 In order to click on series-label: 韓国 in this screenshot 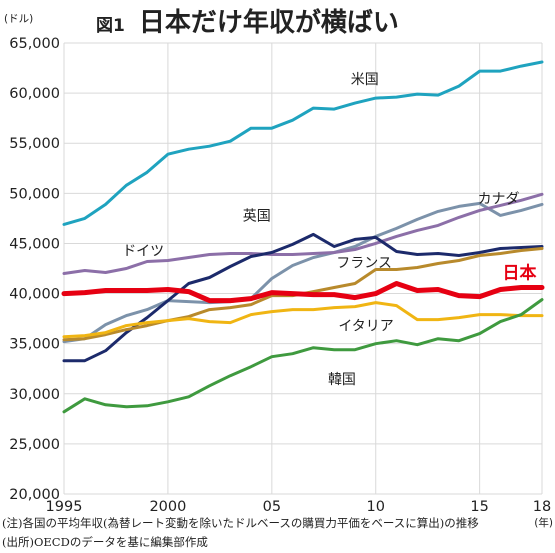, I will do `click(342, 380)`.